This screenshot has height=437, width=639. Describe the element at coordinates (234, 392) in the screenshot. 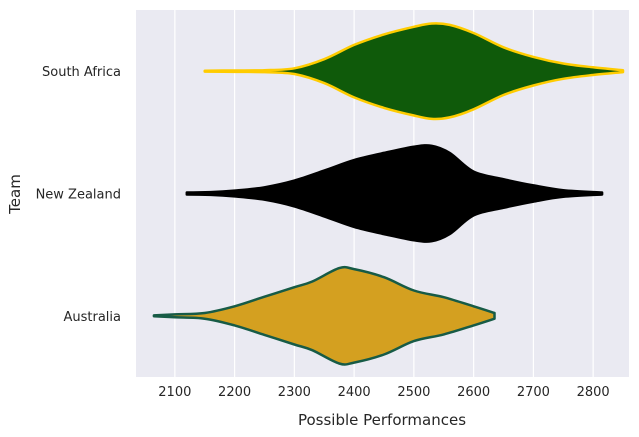

I see `x-tick-label-2200: 2200` at that location.